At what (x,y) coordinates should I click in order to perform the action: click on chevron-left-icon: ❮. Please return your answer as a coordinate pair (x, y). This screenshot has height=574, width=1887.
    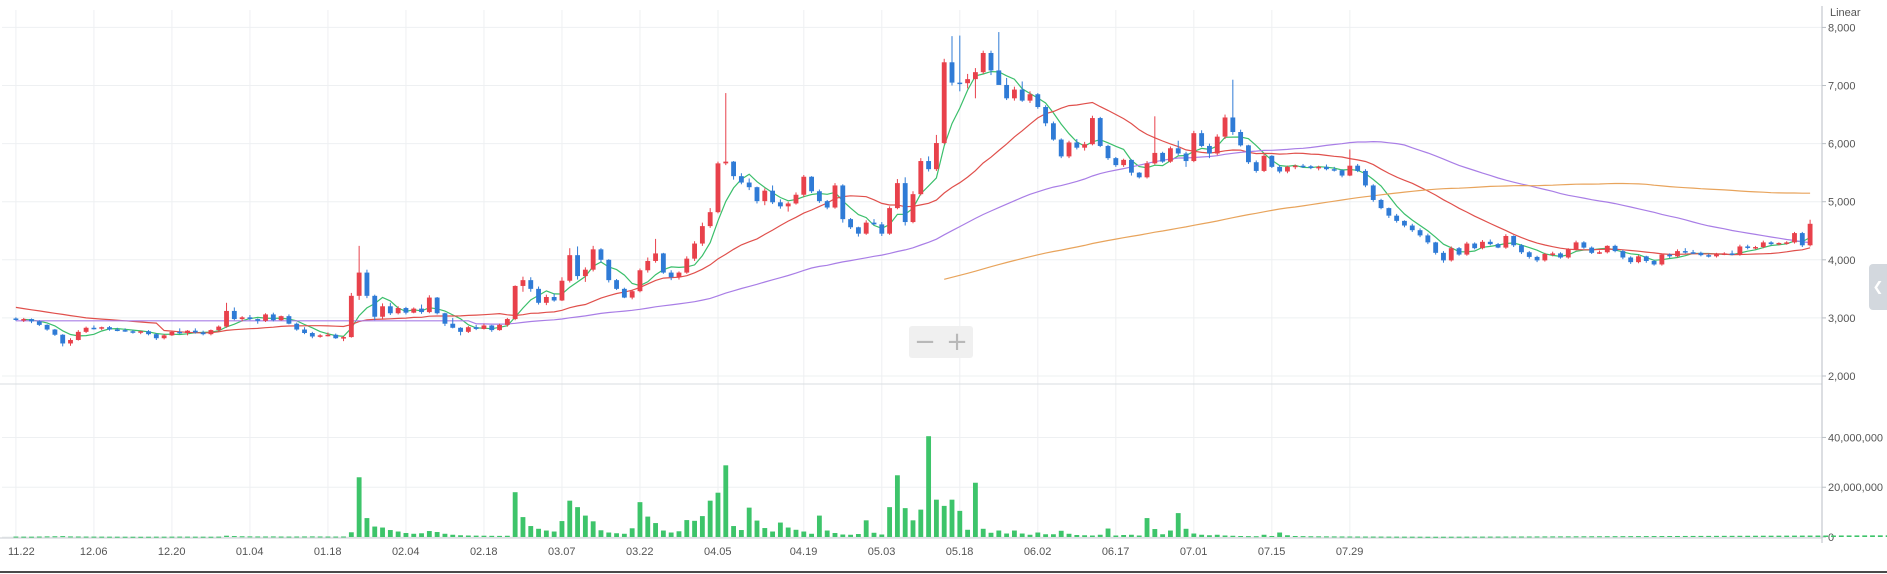
    Looking at the image, I should click on (1878, 287).